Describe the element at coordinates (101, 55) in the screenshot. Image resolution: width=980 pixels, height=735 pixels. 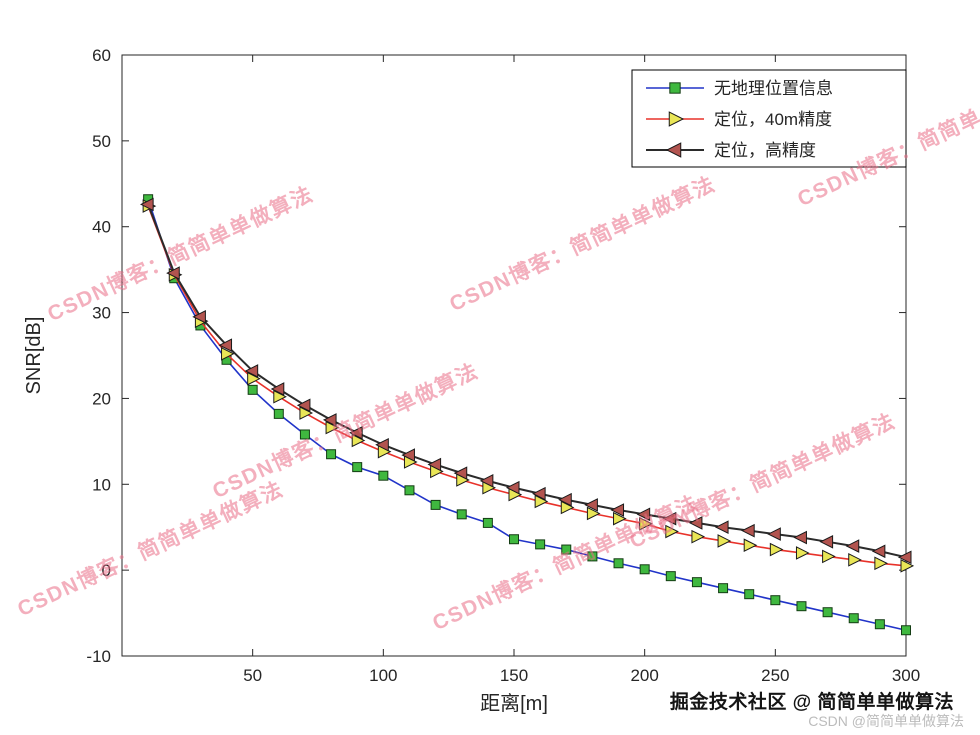
I see `y-tick-label: 60` at that location.